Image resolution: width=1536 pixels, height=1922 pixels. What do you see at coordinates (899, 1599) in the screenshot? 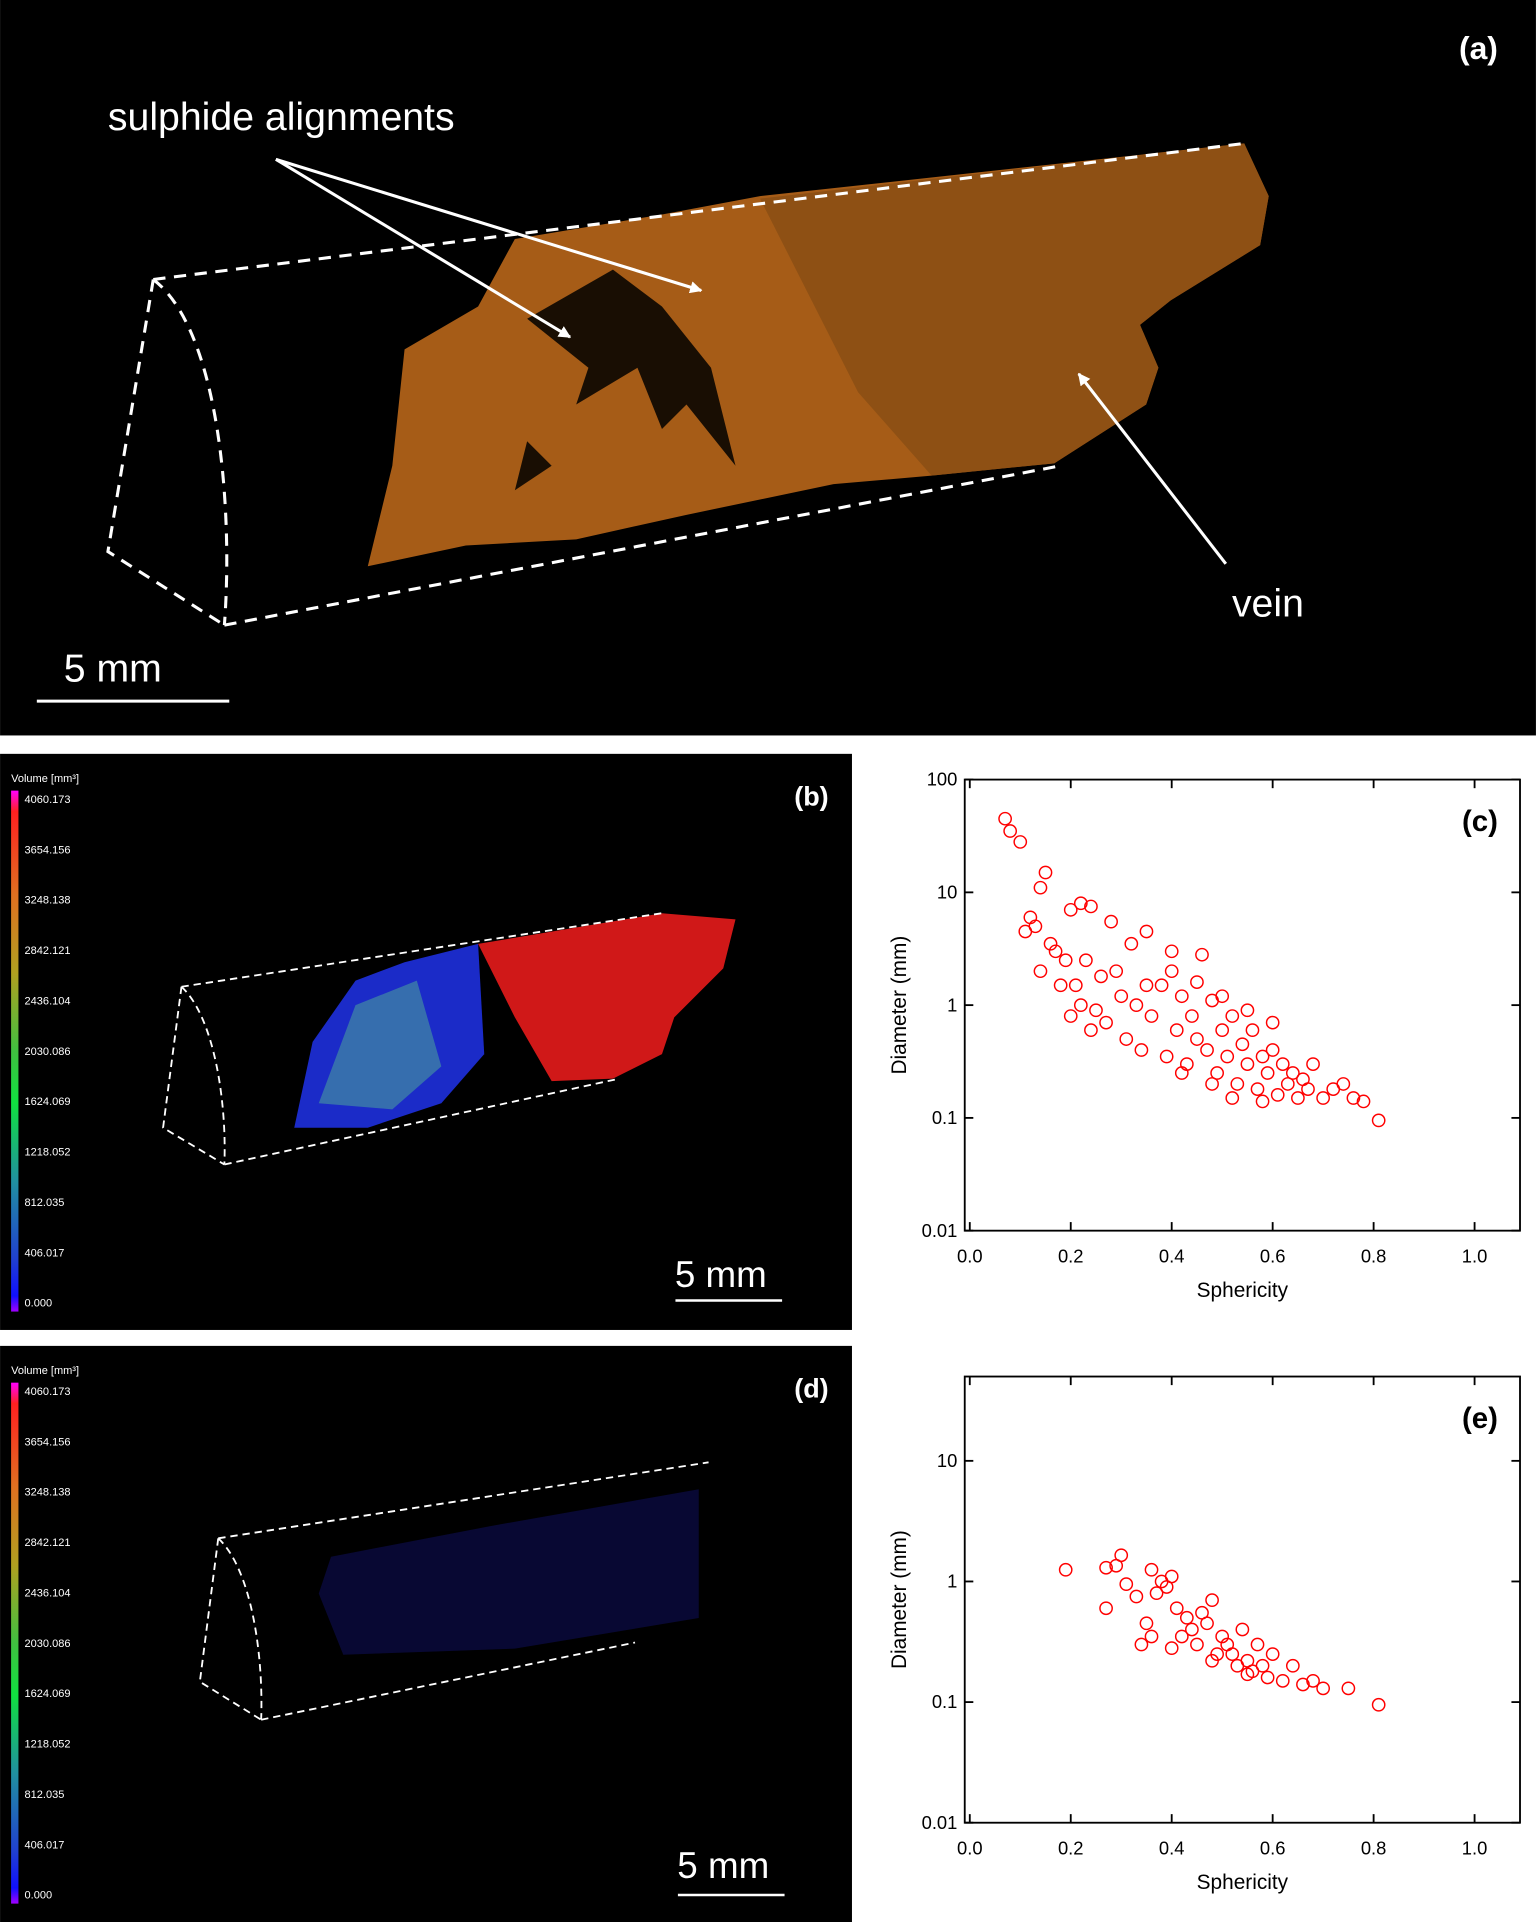
I see `y-axis-label: Diameter (mm)` at bounding box center [899, 1599].